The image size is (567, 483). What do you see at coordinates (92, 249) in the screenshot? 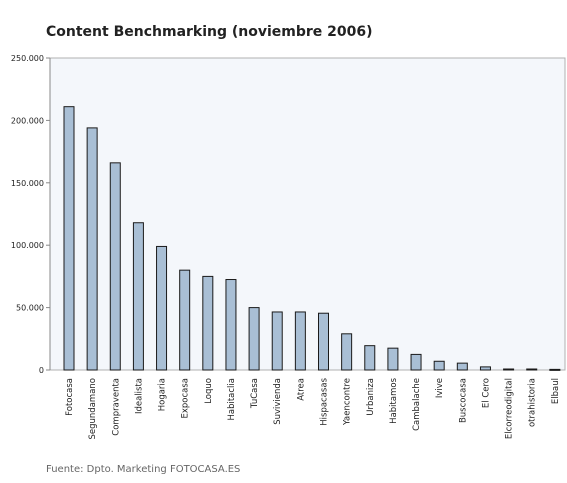
I see `bar-segundamano` at bounding box center [92, 249].